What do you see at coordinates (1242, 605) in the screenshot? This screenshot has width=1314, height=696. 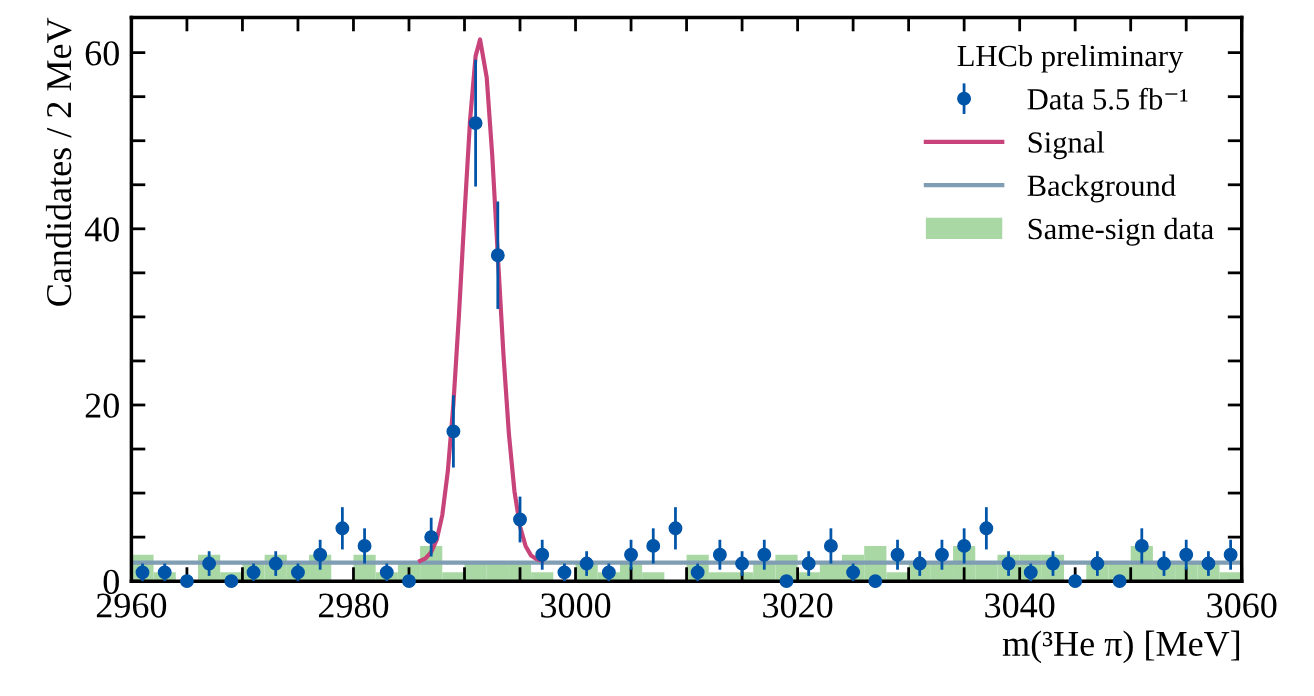 I see `x-tick-label: 3060` at bounding box center [1242, 605].